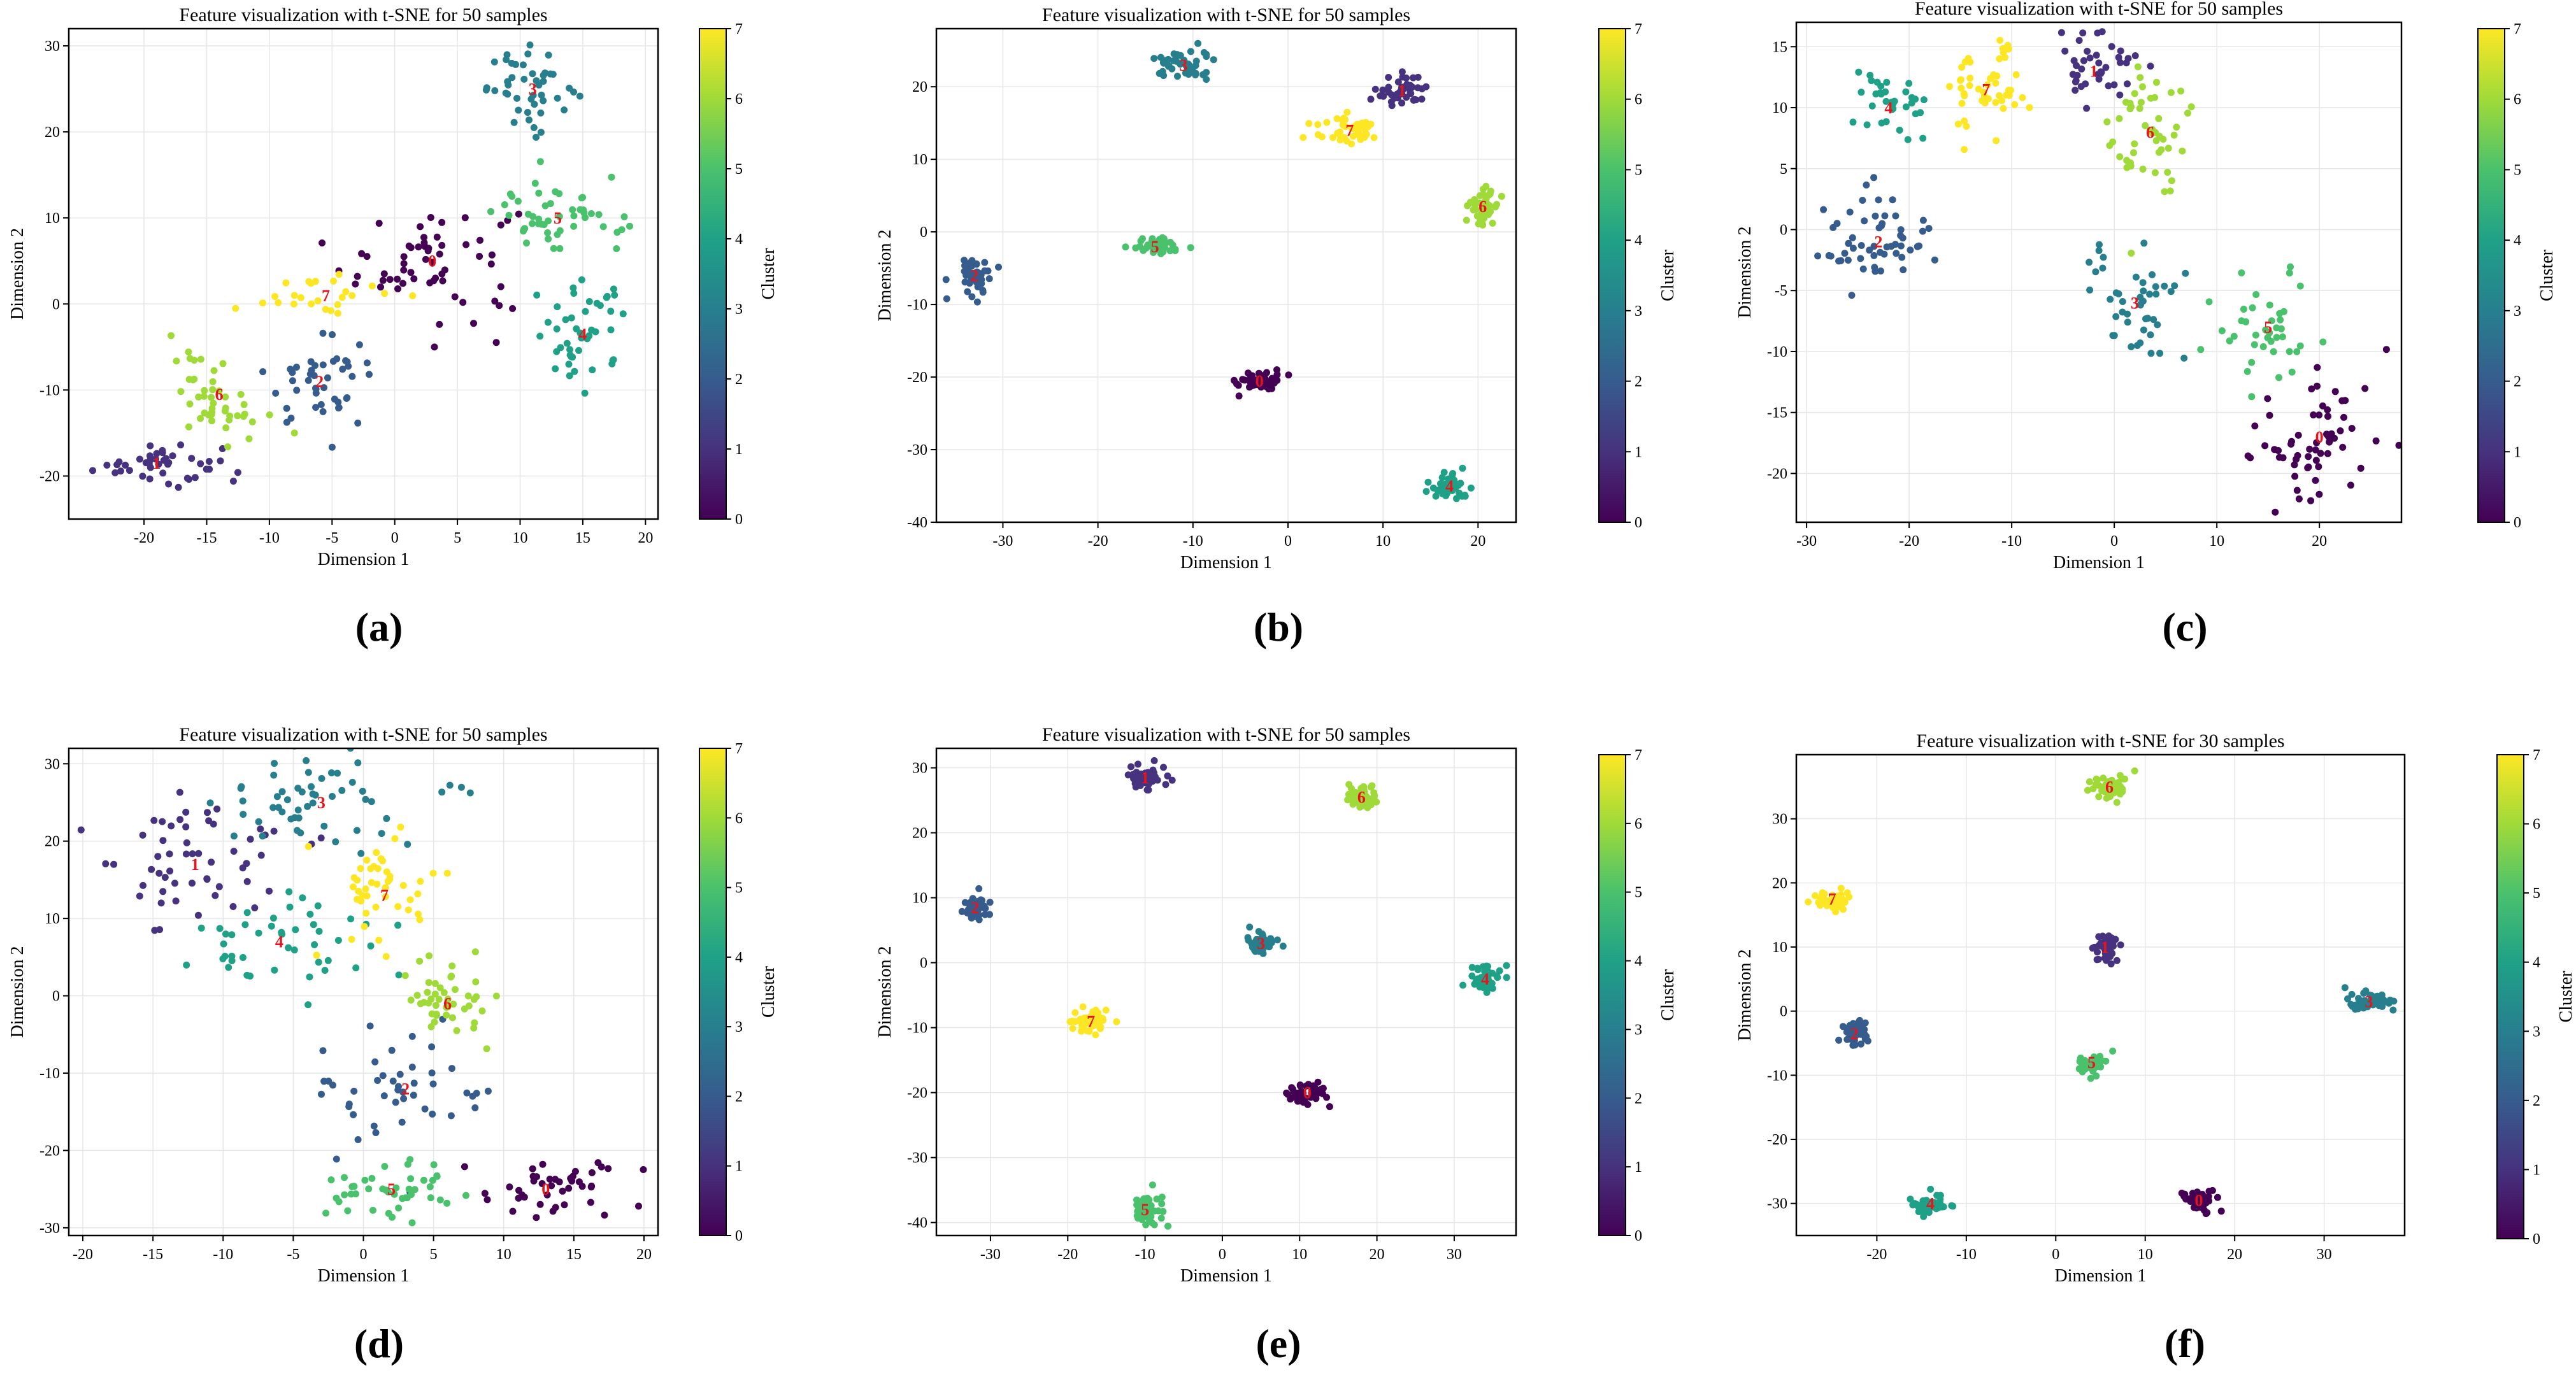  What do you see at coordinates (975, 908) in the screenshot?
I see `cluster-label-2: 2` at bounding box center [975, 908].